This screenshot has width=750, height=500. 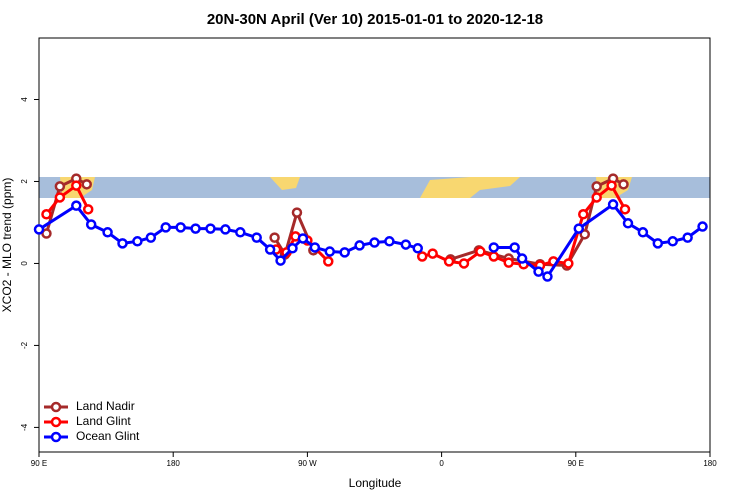 I want to click on x-tick-label: 90 W, so click(x=307, y=463).